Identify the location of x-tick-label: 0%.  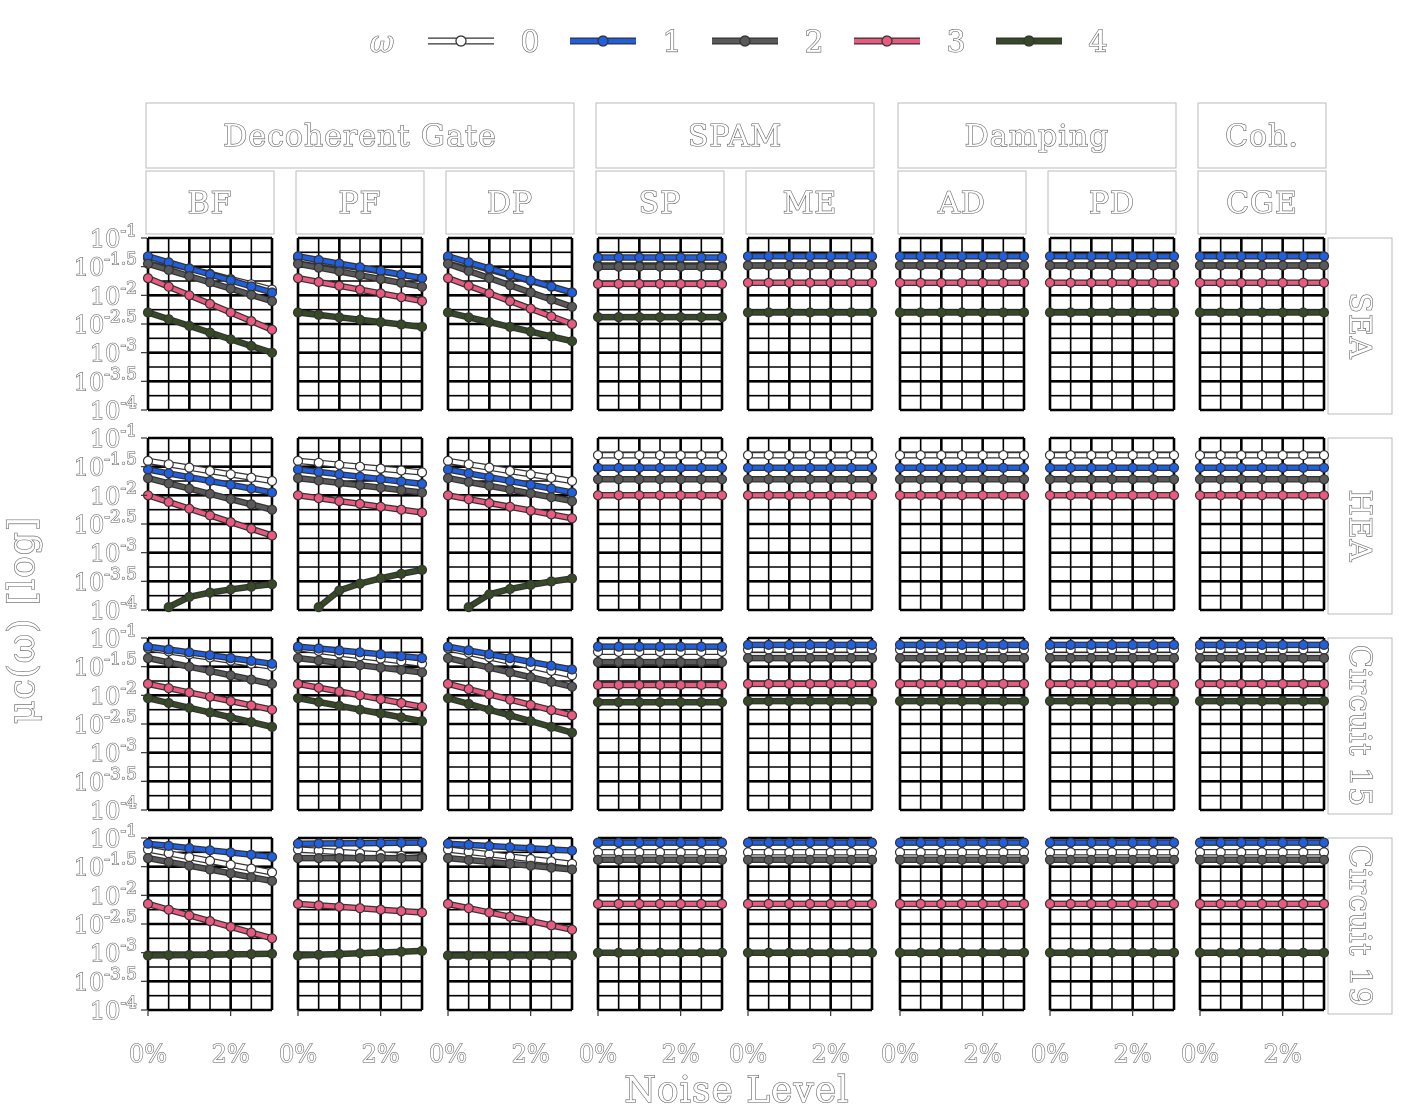
(598, 1054).